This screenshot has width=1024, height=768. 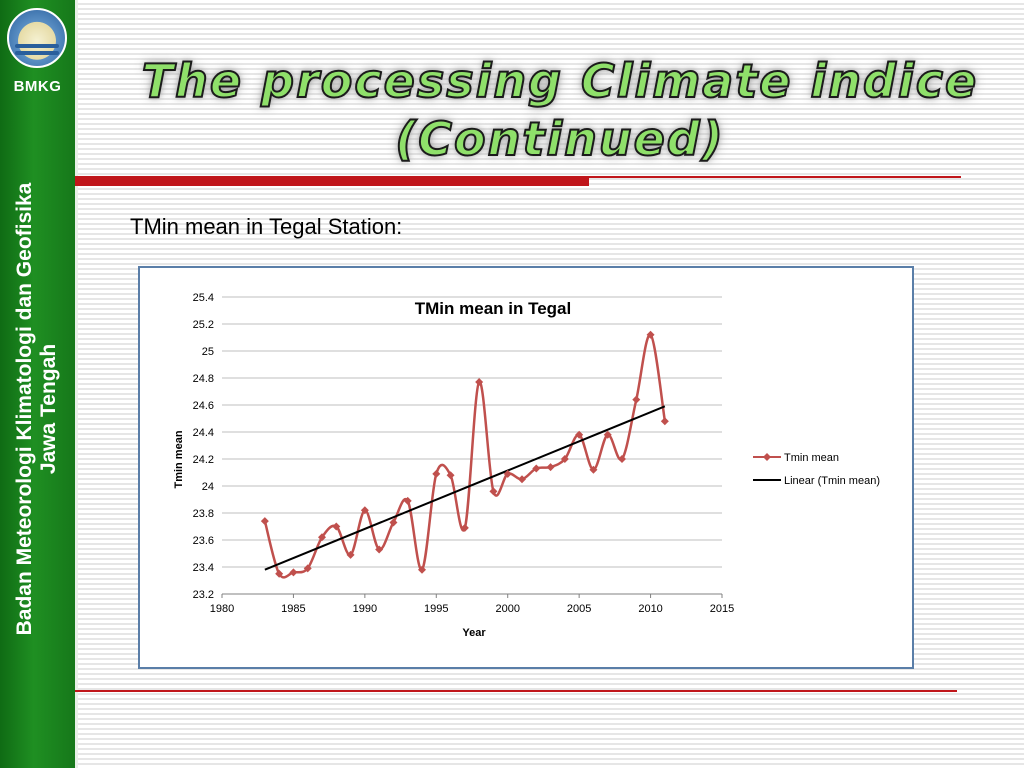 I want to click on x-tick-label: 1980, so click(x=222, y=609).